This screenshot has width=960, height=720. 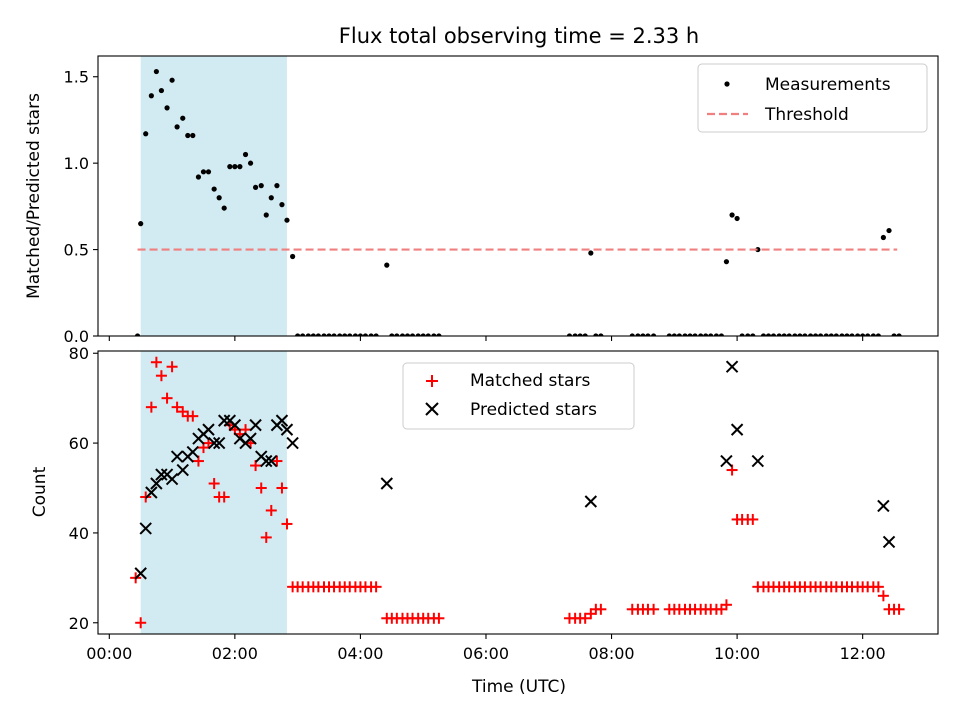 I want to click on legend-predicted-marker, so click(x=432, y=409).